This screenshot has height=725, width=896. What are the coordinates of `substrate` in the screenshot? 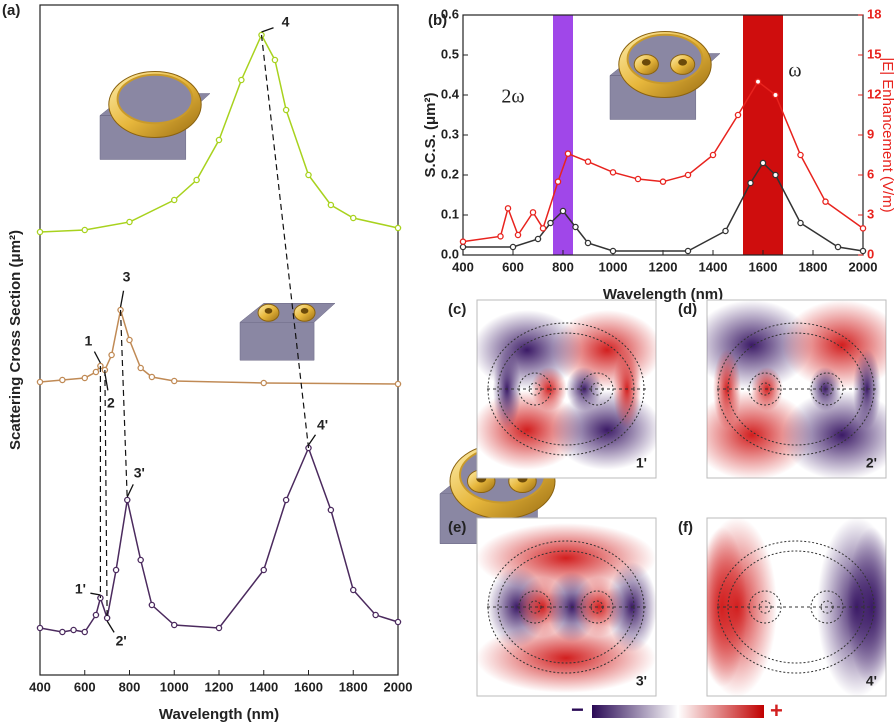 It's located at (287, 332).